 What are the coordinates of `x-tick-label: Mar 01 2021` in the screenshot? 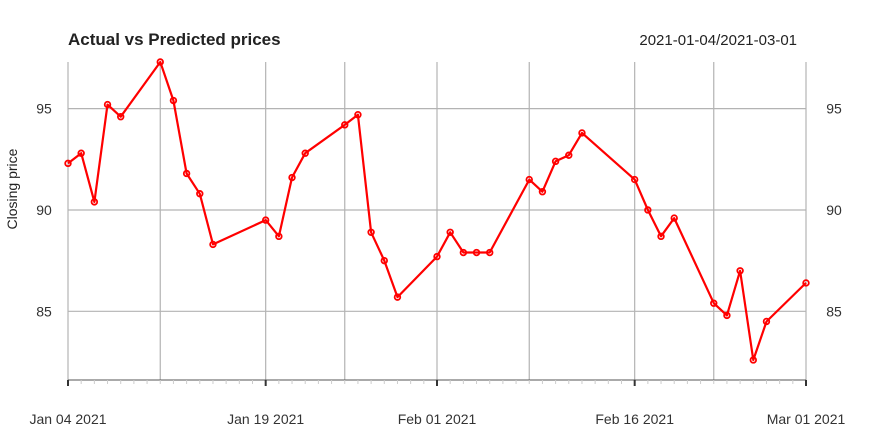 It's located at (806, 419).